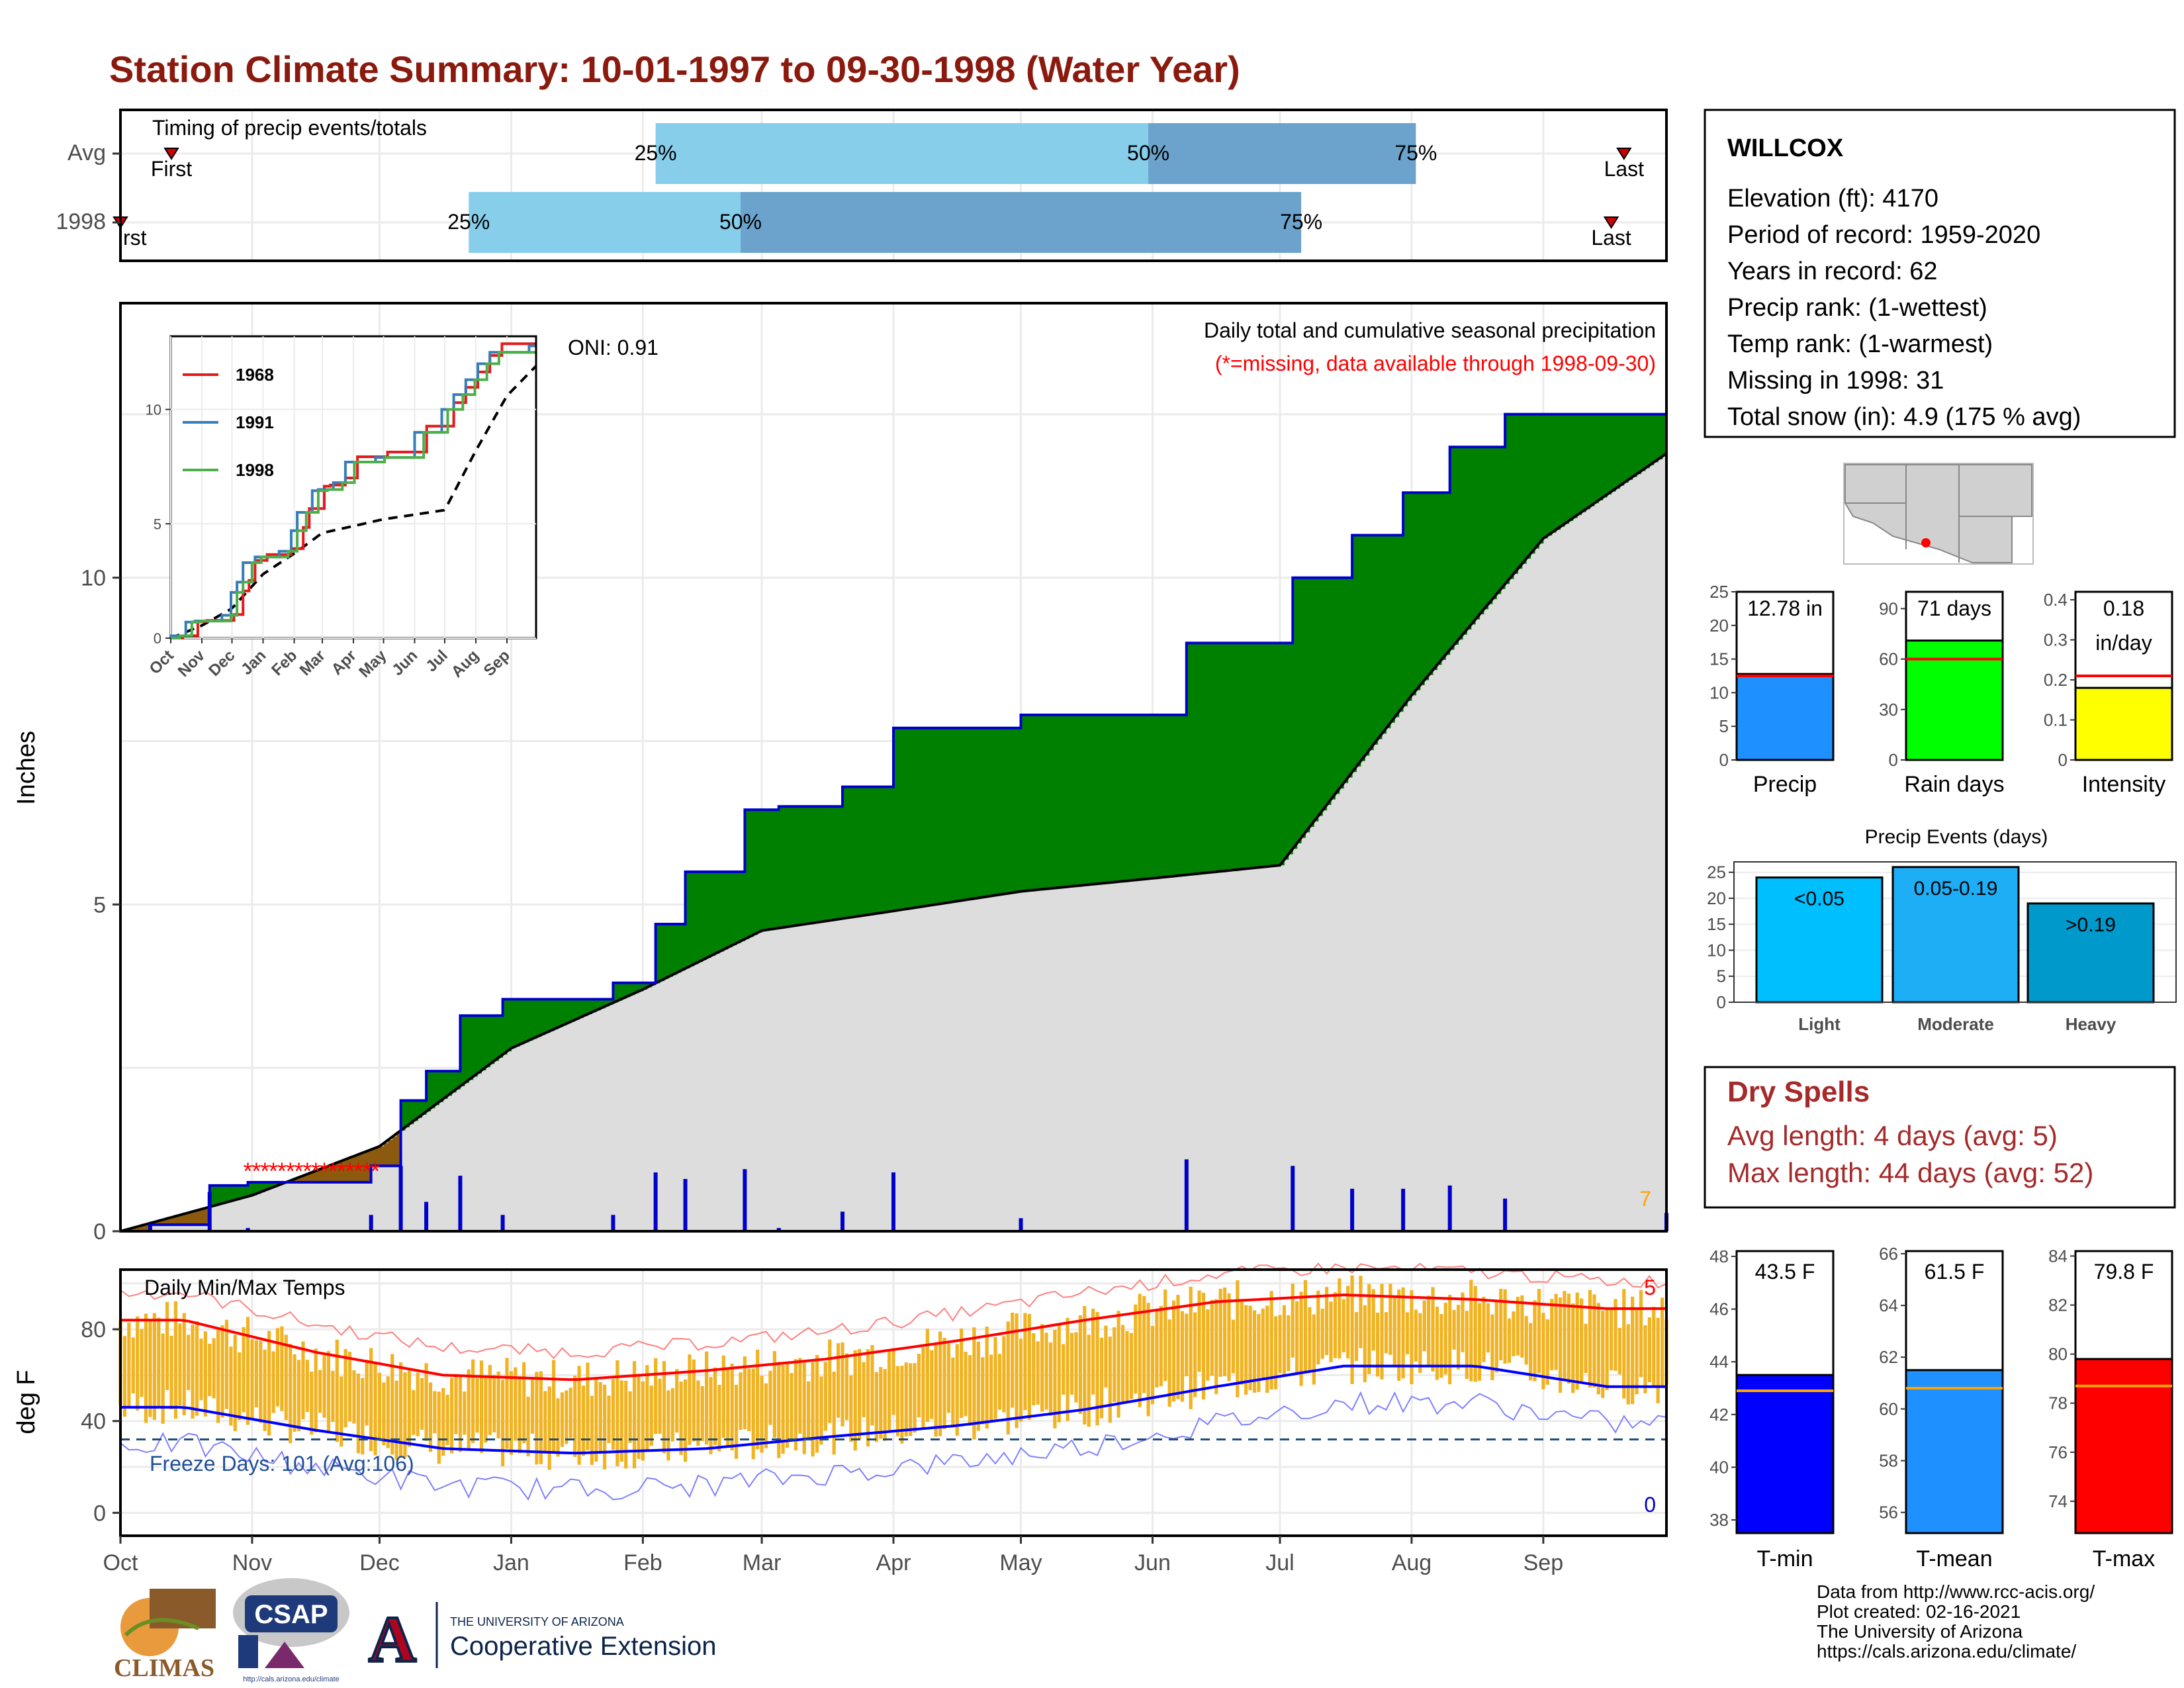 The image size is (2184, 1688). I want to click on timing-label-75: 75%, so click(1416, 153).